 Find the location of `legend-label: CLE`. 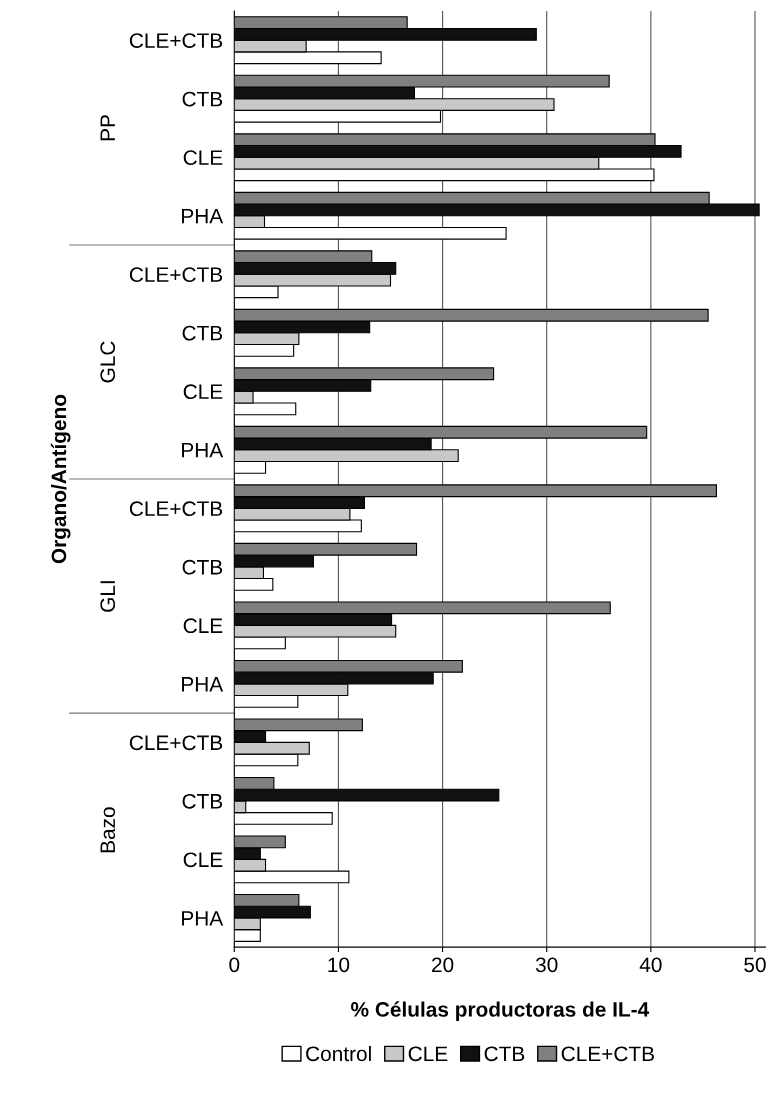

legend-label: CLE is located at coordinates (428, 1054).